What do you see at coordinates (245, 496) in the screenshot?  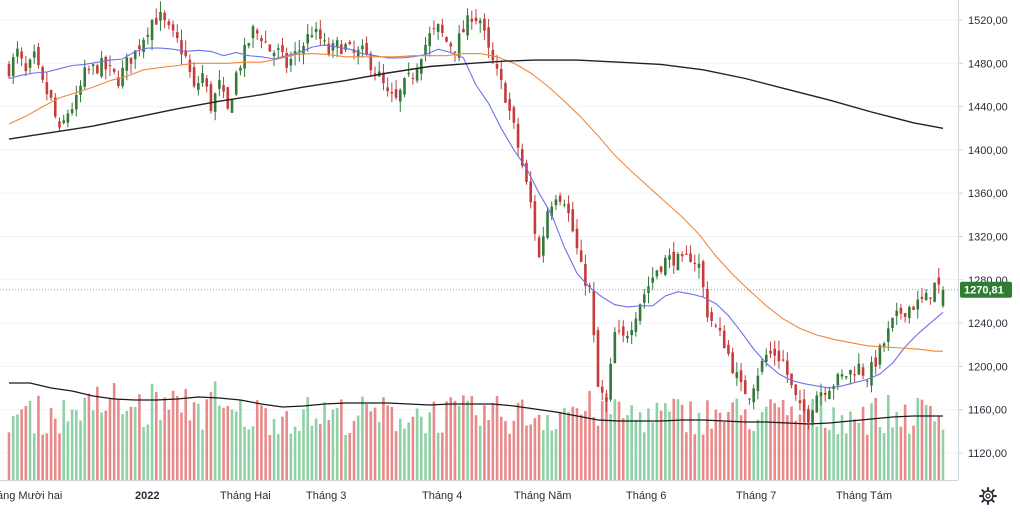 I see `x-tick-label: Tháng Hai` at bounding box center [245, 496].